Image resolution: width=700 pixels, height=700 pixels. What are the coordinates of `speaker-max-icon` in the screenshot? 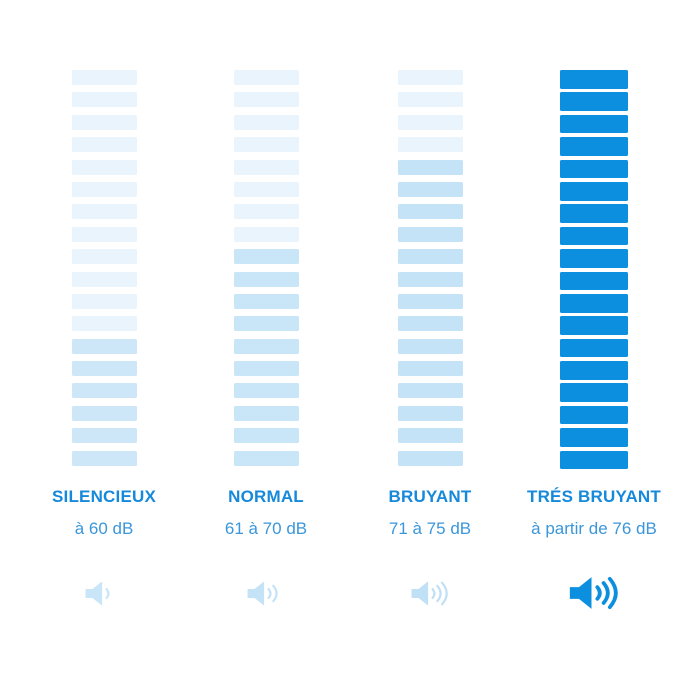 It's located at (594, 593).